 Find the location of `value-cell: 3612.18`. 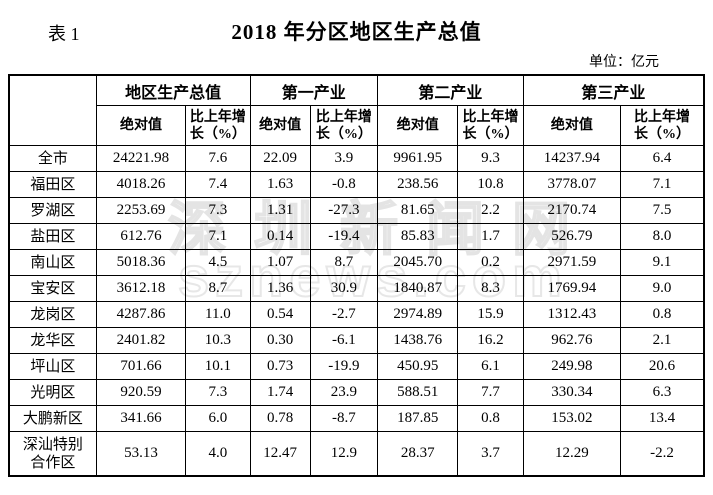

value-cell: 3612.18 is located at coordinates (141, 288).